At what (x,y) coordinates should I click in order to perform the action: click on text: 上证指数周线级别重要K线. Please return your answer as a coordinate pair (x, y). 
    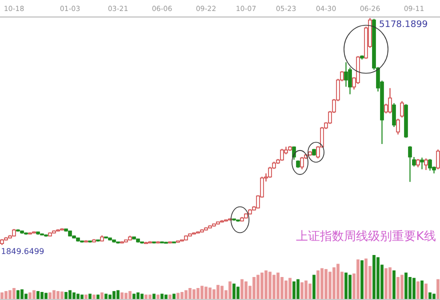
    Looking at the image, I should click on (366, 236).